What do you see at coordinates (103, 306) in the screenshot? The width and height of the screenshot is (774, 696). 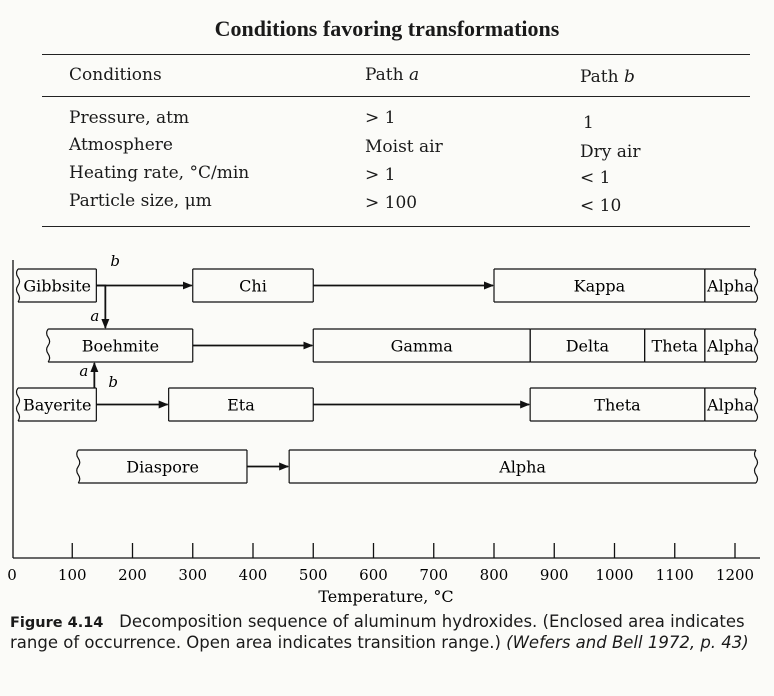 I see `arrow-gibbsite-boehmite` at bounding box center [103, 306].